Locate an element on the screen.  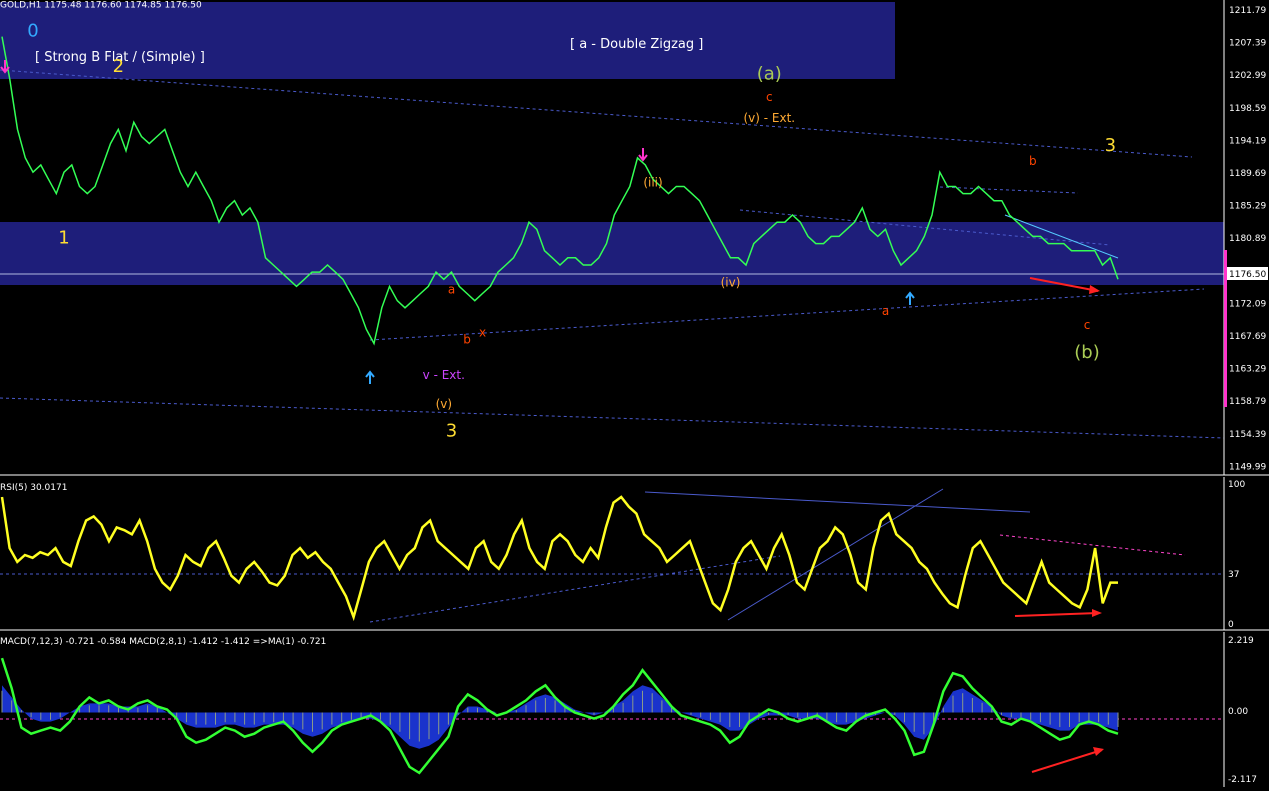
wave-label: (v) is located at coordinates (444, 404).